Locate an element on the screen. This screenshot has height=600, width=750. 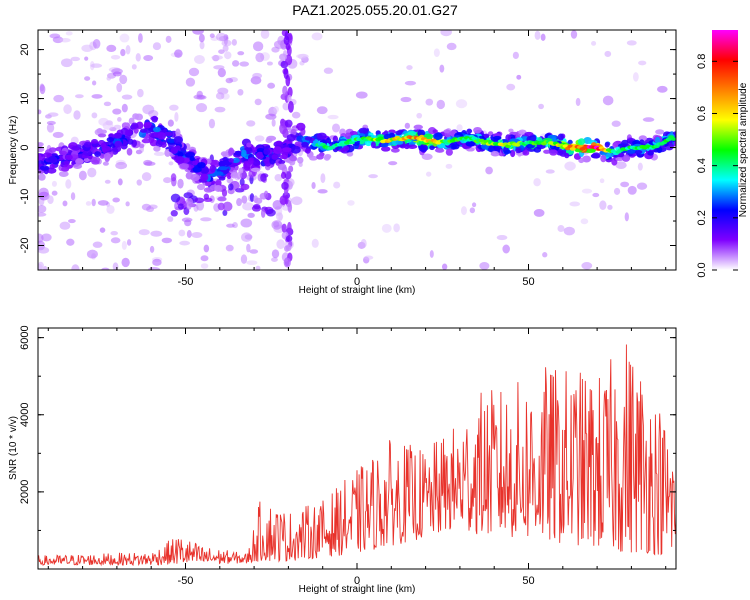
x-tick-label: 50 is located at coordinates (528, 581).